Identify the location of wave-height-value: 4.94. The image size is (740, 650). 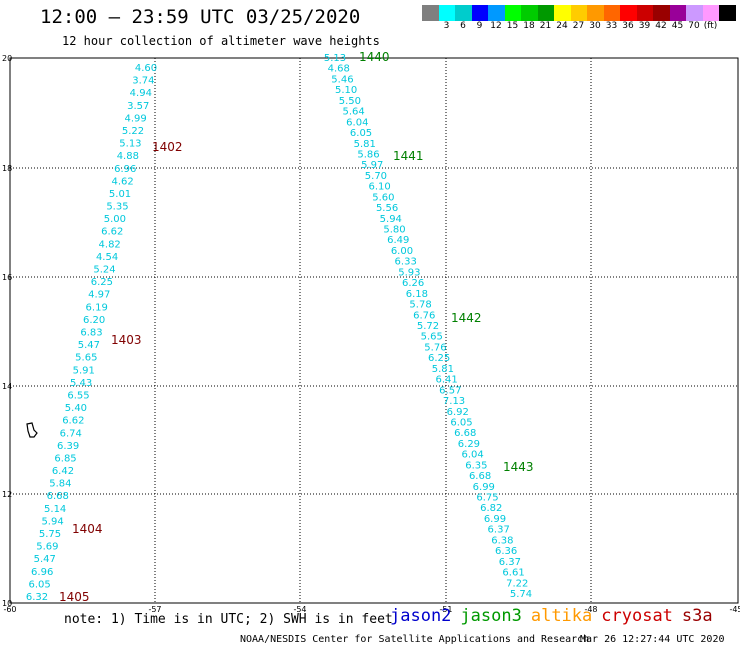
(141, 93).